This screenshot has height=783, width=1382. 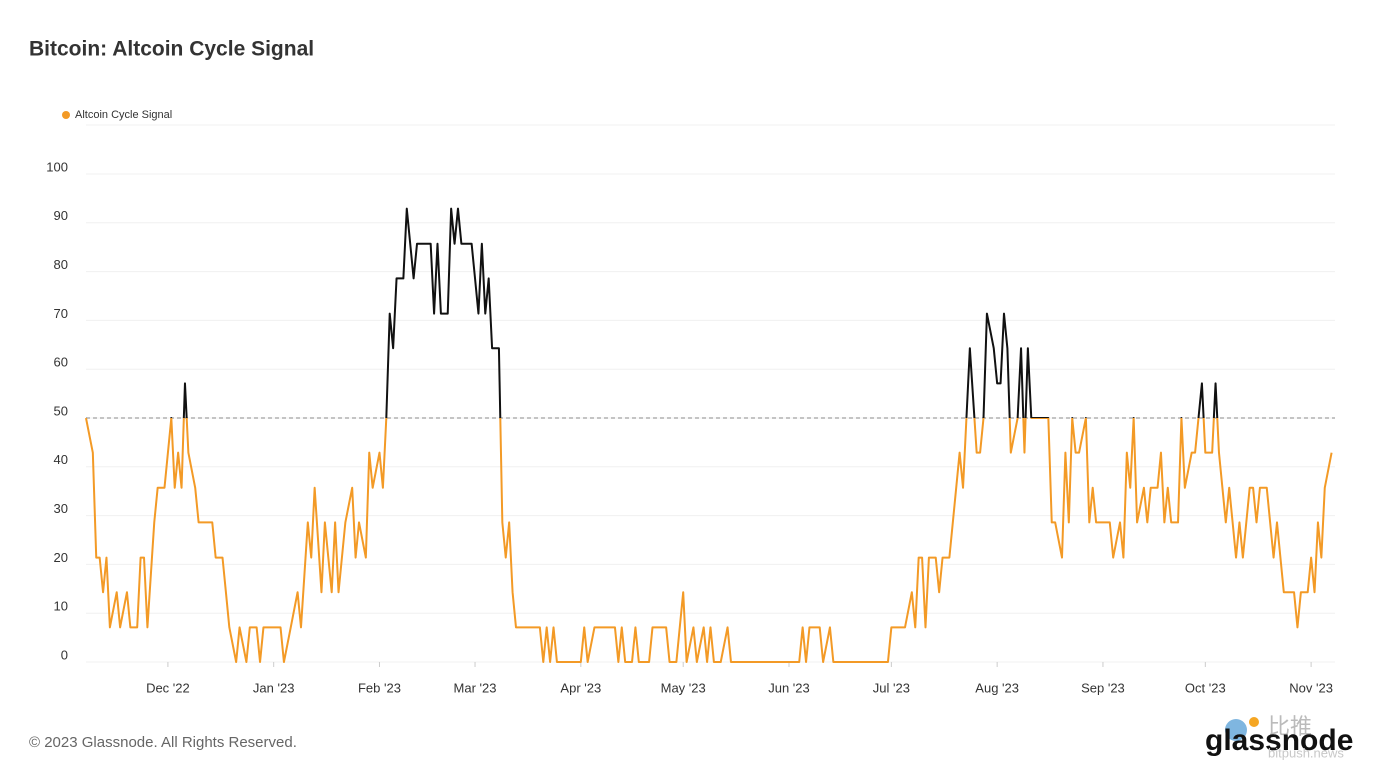 What do you see at coordinates (891, 687) in the screenshot?
I see `x-tick-label: Jul '23` at bounding box center [891, 687].